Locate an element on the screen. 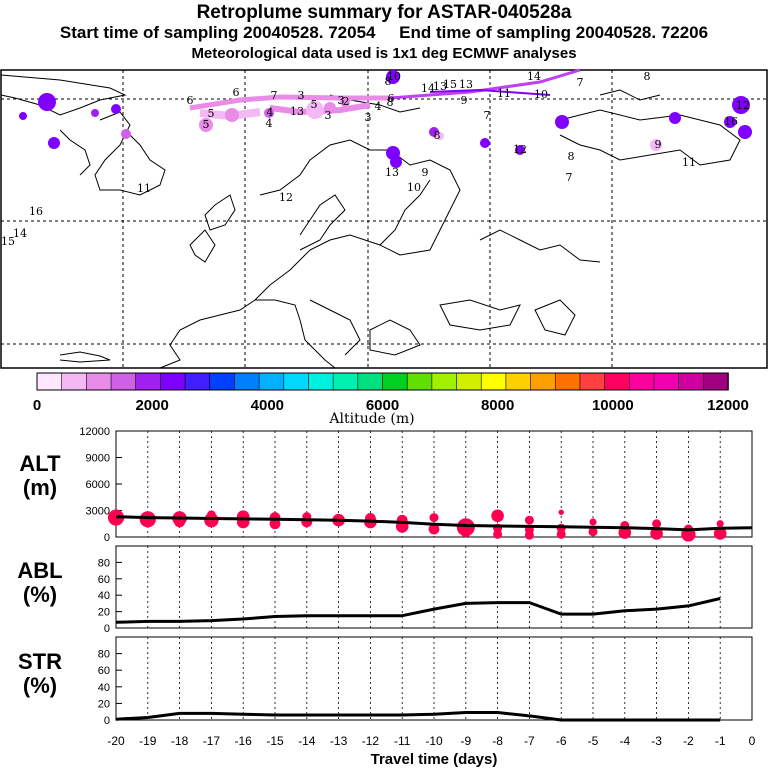 Image resolution: width=768 pixels, height=768 pixels. colorbar-ticks: 0 2000 4000 6000 8000 10000 12000 is located at coordinates (391, 405).